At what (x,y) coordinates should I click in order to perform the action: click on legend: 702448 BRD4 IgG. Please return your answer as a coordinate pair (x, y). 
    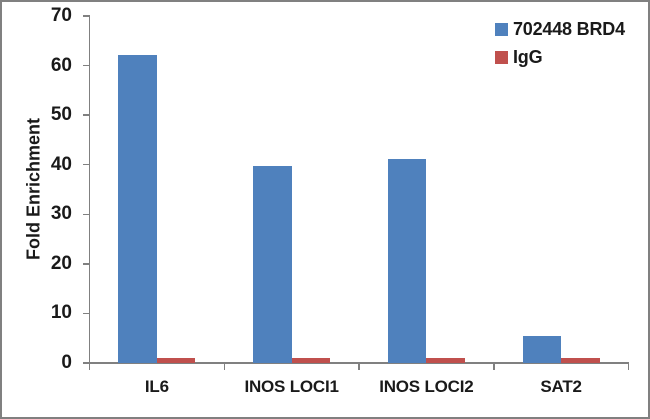
    Looking at the image, I should click on (560, 43).